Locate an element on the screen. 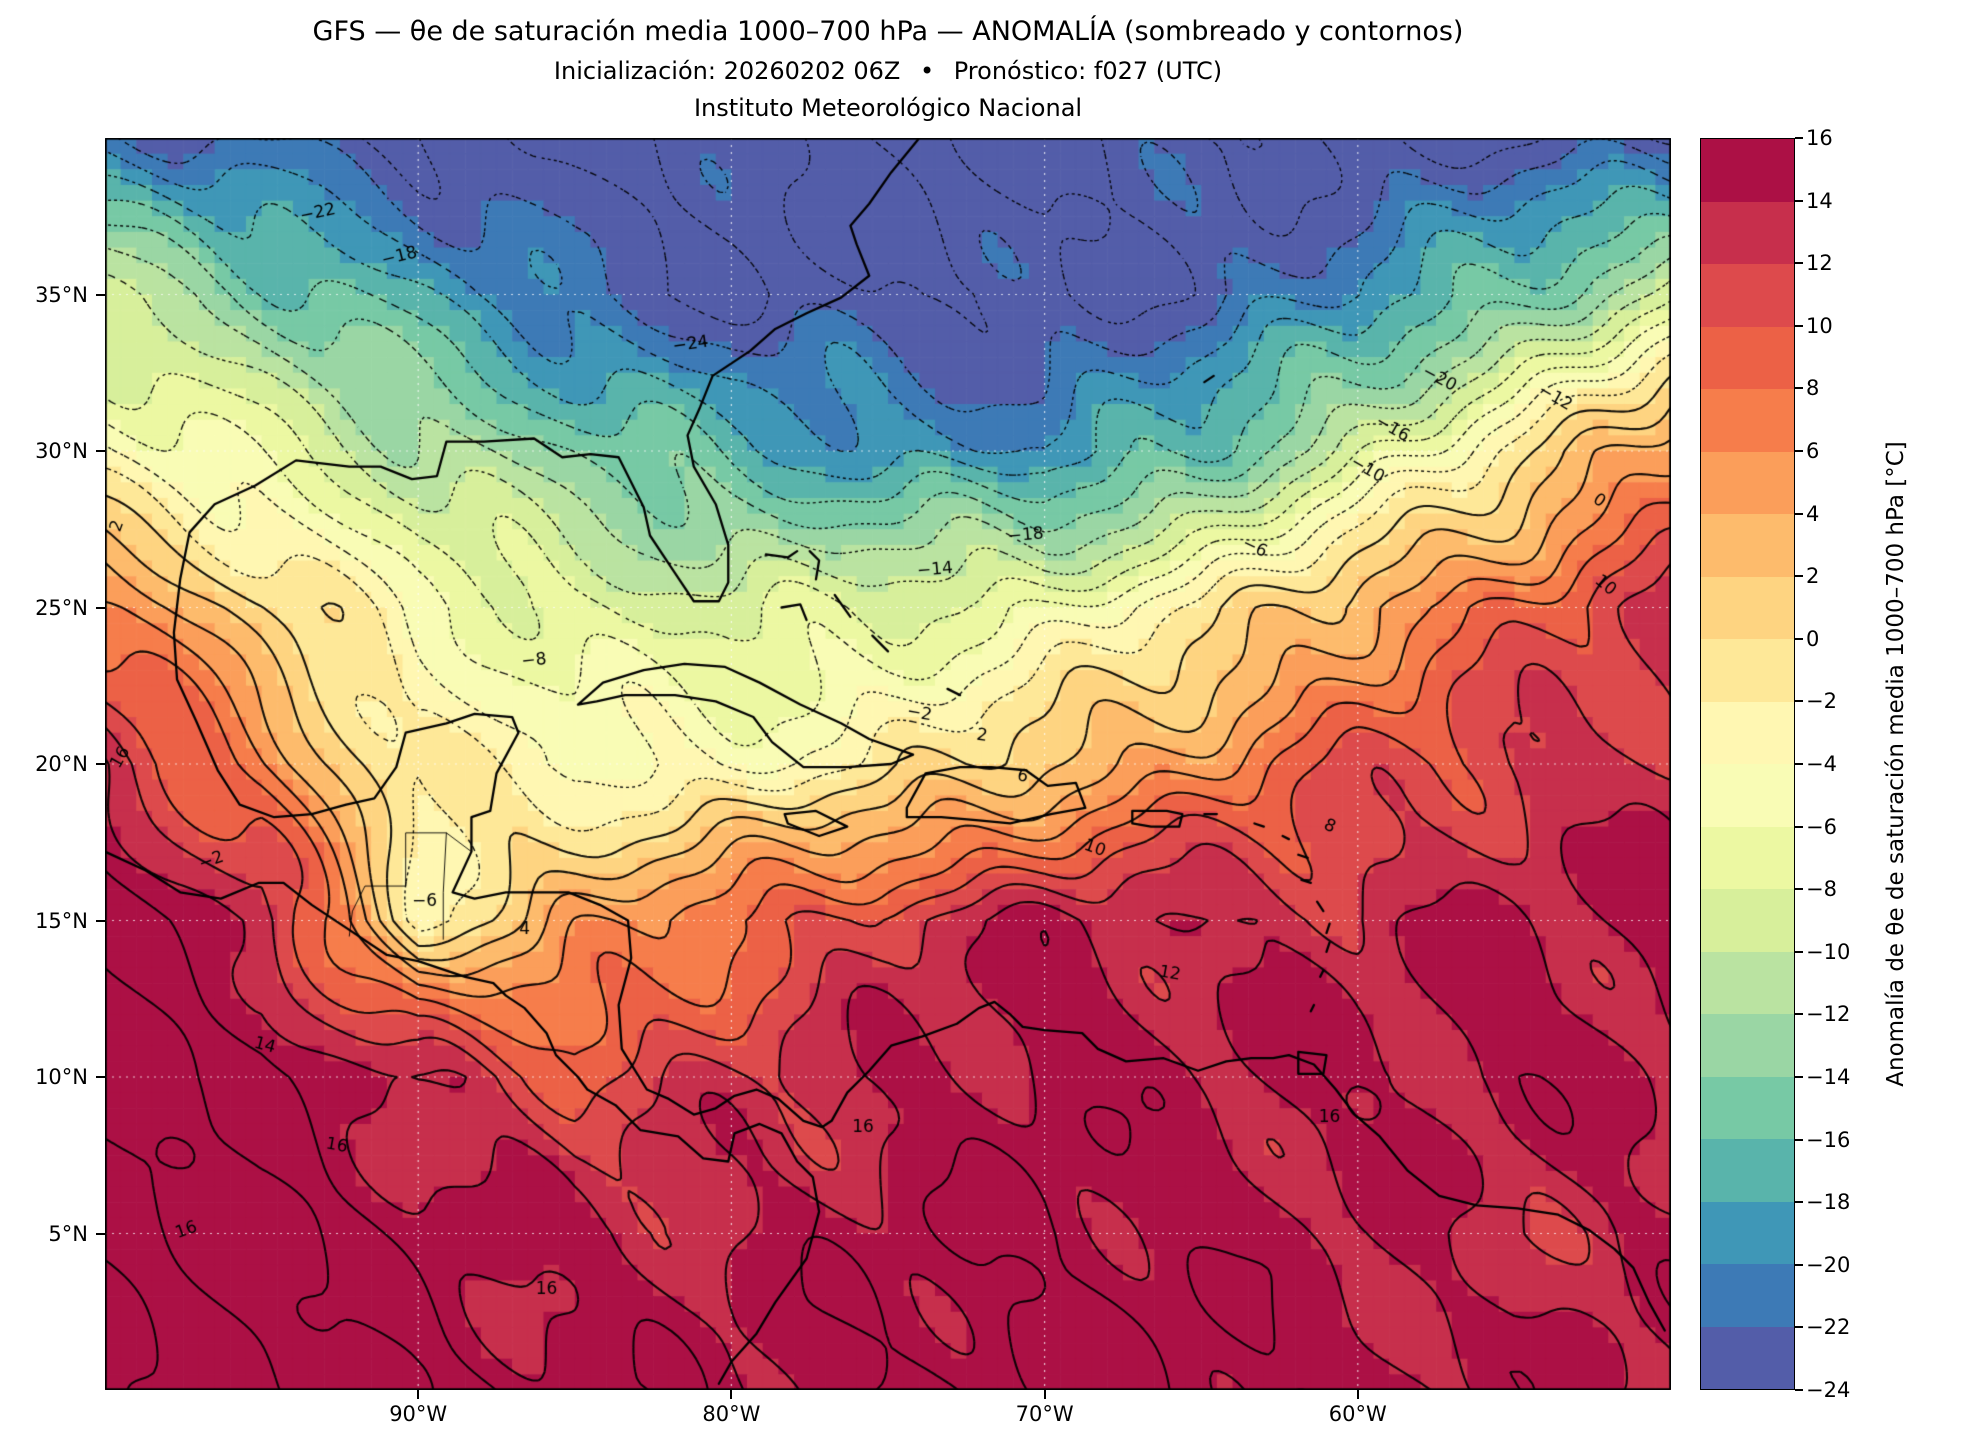 This screenshot has height=1440, width=1980. x-tick-label: 80°W is located at coordinates (731, 1414).